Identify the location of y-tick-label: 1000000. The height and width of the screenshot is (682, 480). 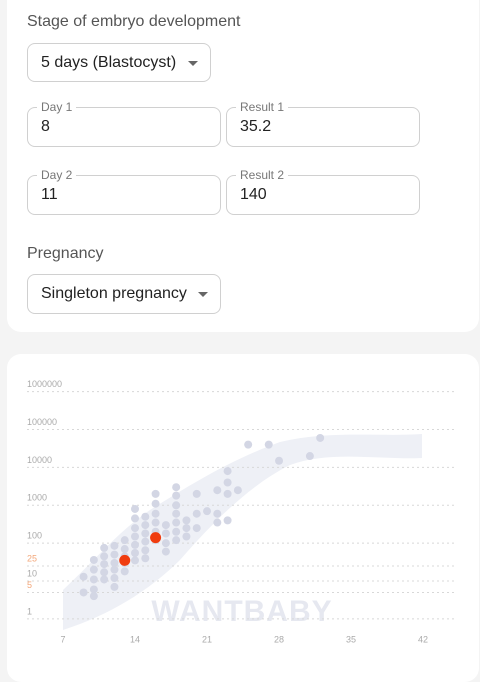
(44, 384).